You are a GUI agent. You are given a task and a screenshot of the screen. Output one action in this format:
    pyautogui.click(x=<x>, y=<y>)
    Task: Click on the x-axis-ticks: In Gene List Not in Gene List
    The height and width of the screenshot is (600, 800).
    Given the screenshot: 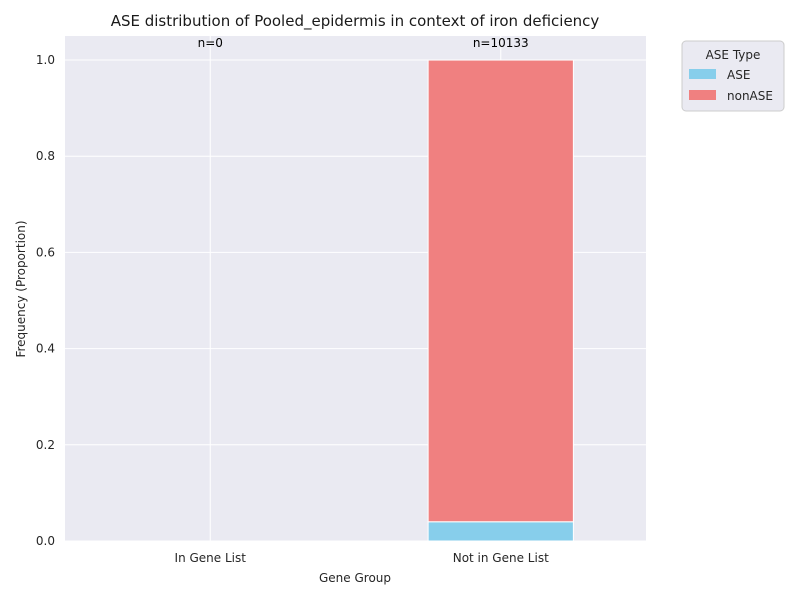 What is the action you would take?
    pyautogui.click(x=362, y=558)
    